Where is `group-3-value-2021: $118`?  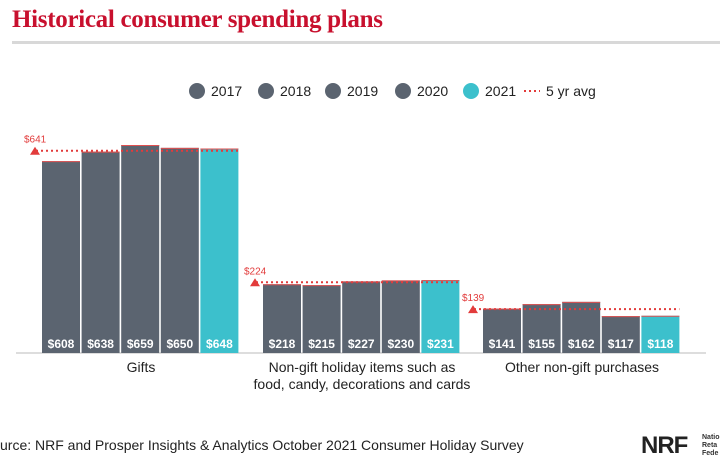 group-3-value-2021: $118 is located at coordinates (660, 344).